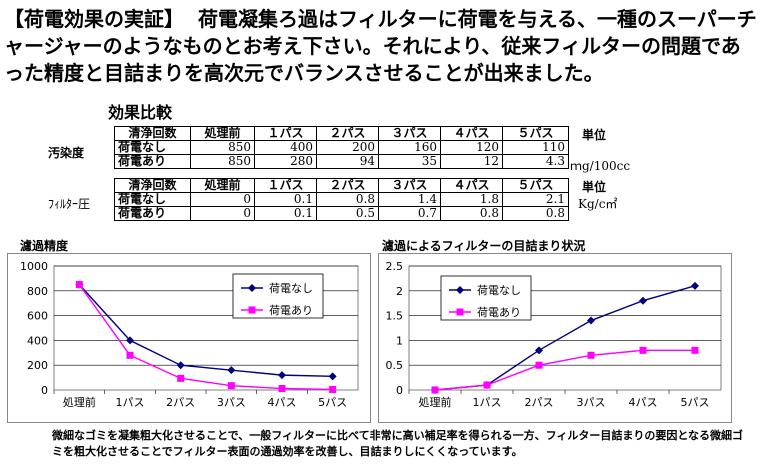 Image resolution: width=761 pixels, height=472 pixels. What do you see at coordinates (409, 199) in the screenshot?
I see `table-cell: 1.4` at bounding box center [409, 199].